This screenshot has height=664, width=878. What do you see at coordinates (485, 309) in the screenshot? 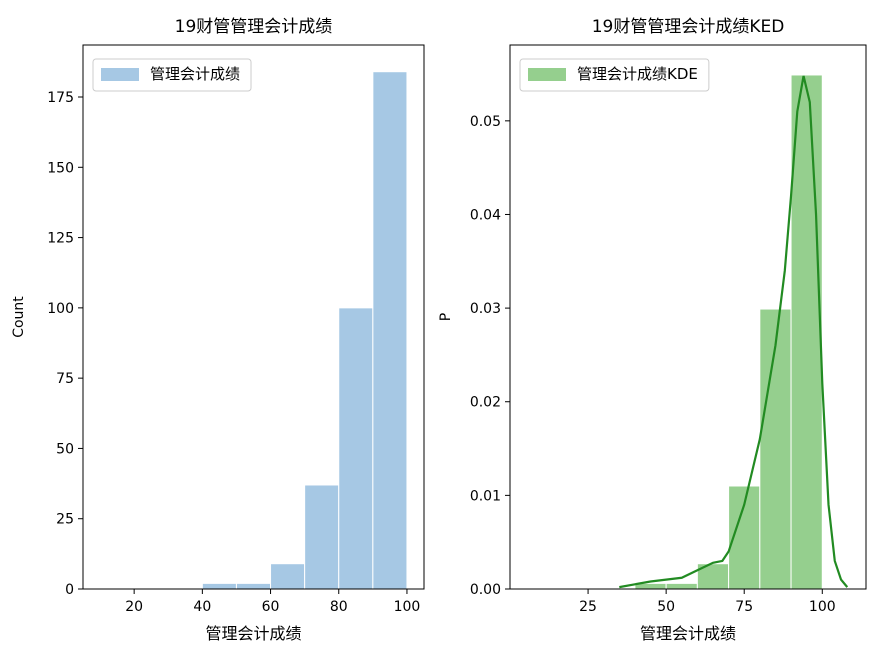
I see `y-tick-label: 0.03` at bounding box center [485, 309].